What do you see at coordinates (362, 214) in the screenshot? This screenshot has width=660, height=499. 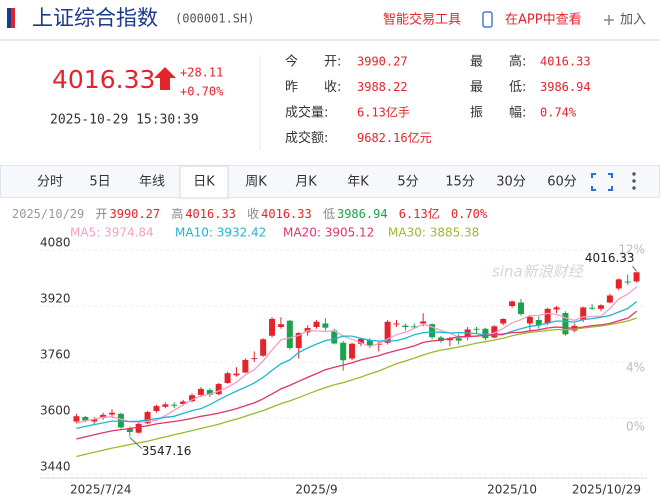 I see `info-value: 3986.94` at bounding box center [362, 214].